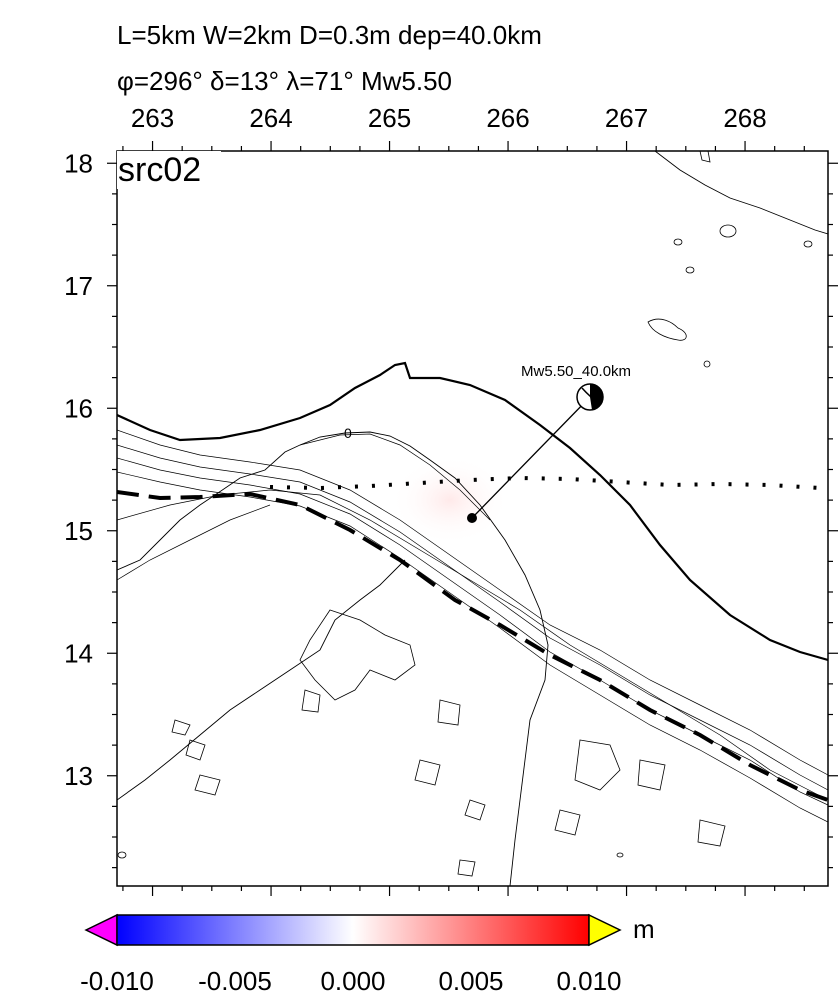 This screenshot has width=840, height=1004. Describe the element at coordinates (590, 397) in the screenshot. I see `focal-mechanism-beachball` at that location.